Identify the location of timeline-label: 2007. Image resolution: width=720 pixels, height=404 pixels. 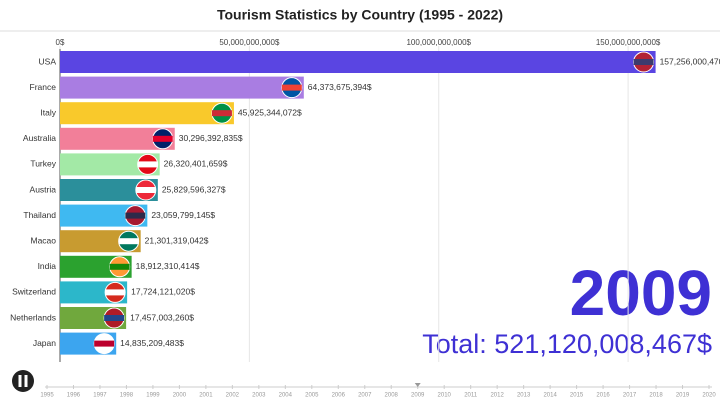
(365, 396).